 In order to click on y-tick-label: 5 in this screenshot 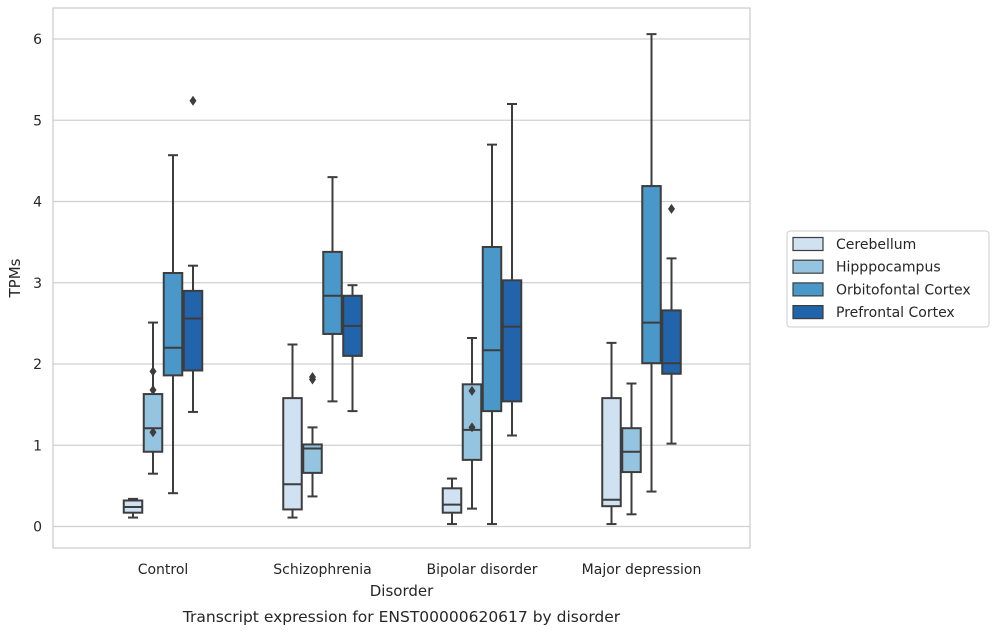, I will do `click(37, 121)`.